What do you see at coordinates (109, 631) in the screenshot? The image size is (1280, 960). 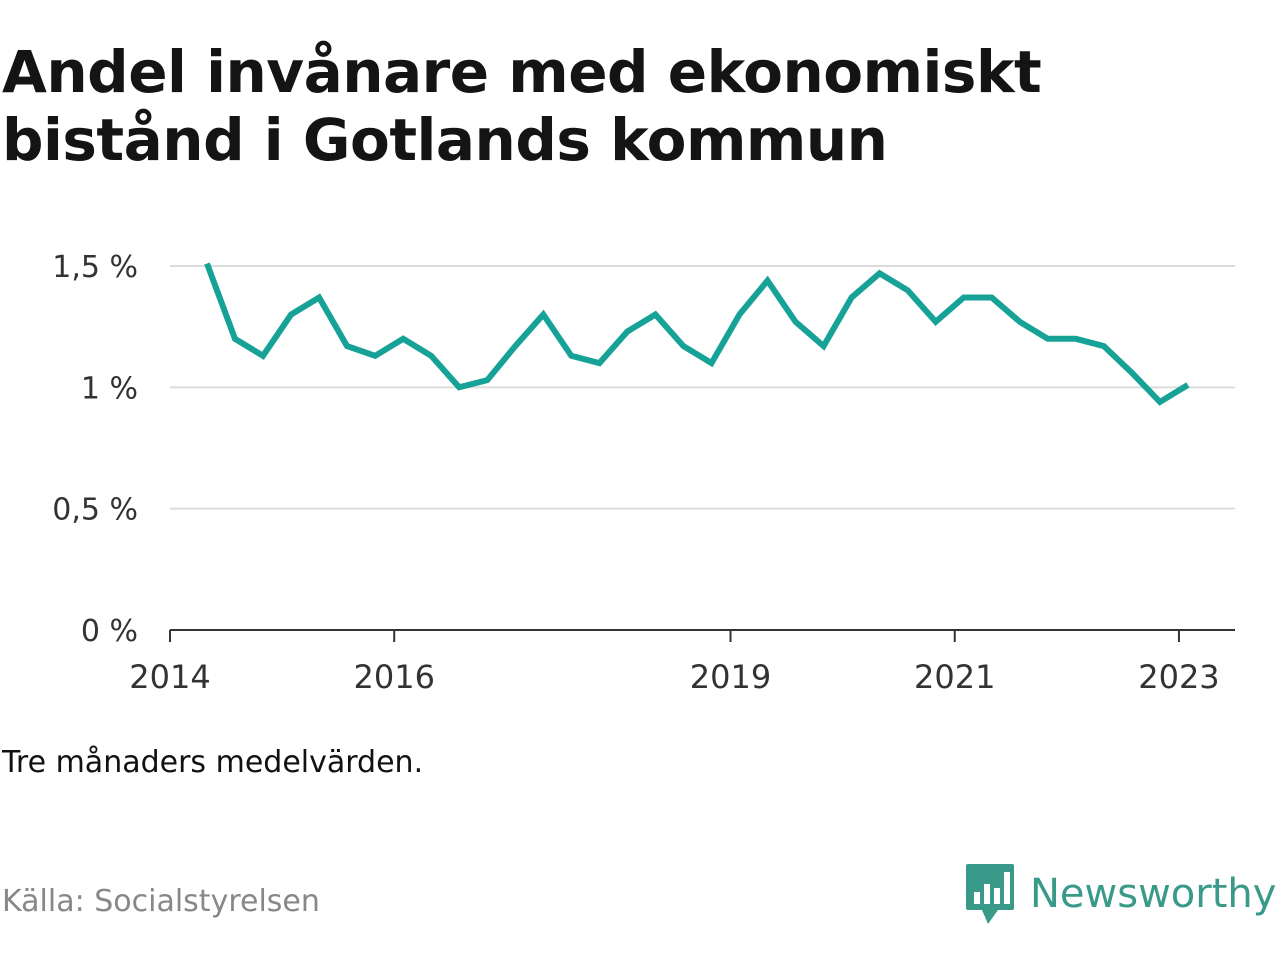 I see `y-tick-label: 0 %` at bounding box center [109, 631].